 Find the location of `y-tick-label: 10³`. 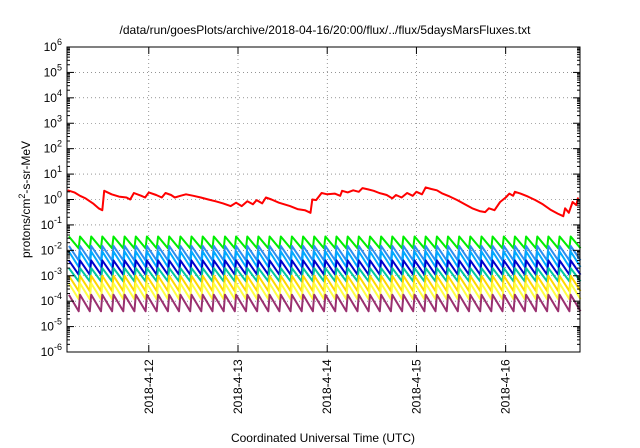

y-tick-label: 10³ is located at coordinates (53, 121).